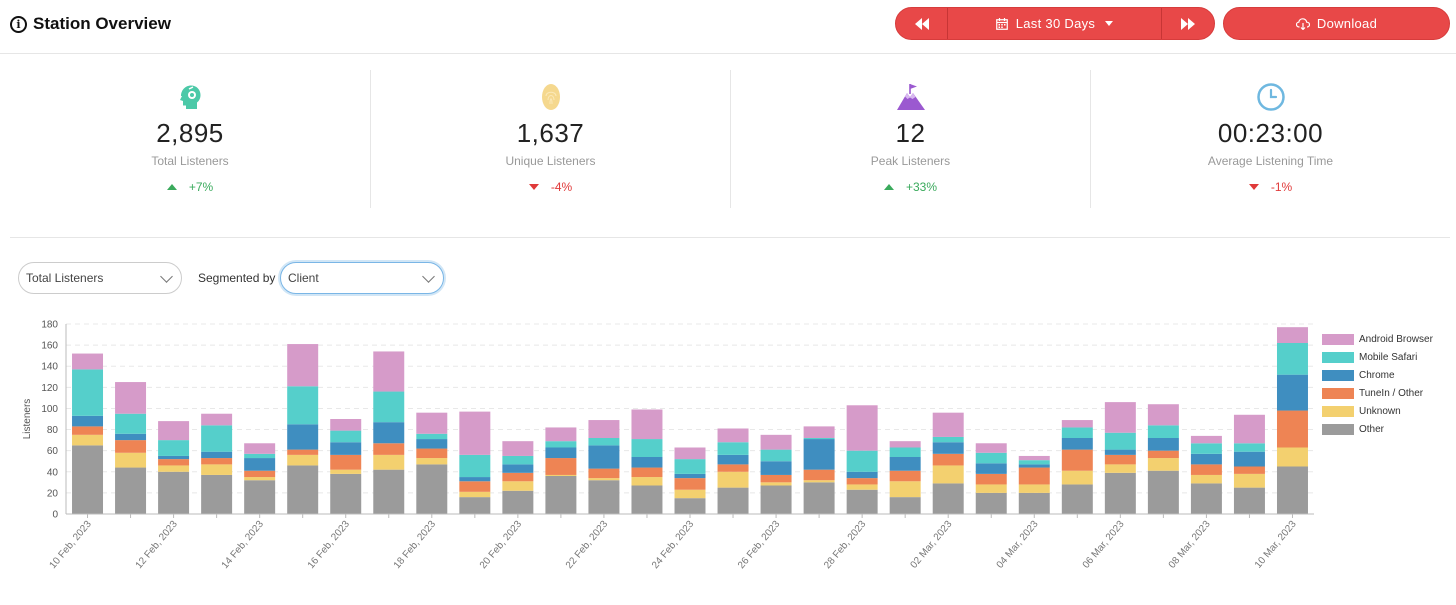  Describe the element at coordinates (100, 278) in the screenshot. I see `metric-select: Total Listeners` at that location.